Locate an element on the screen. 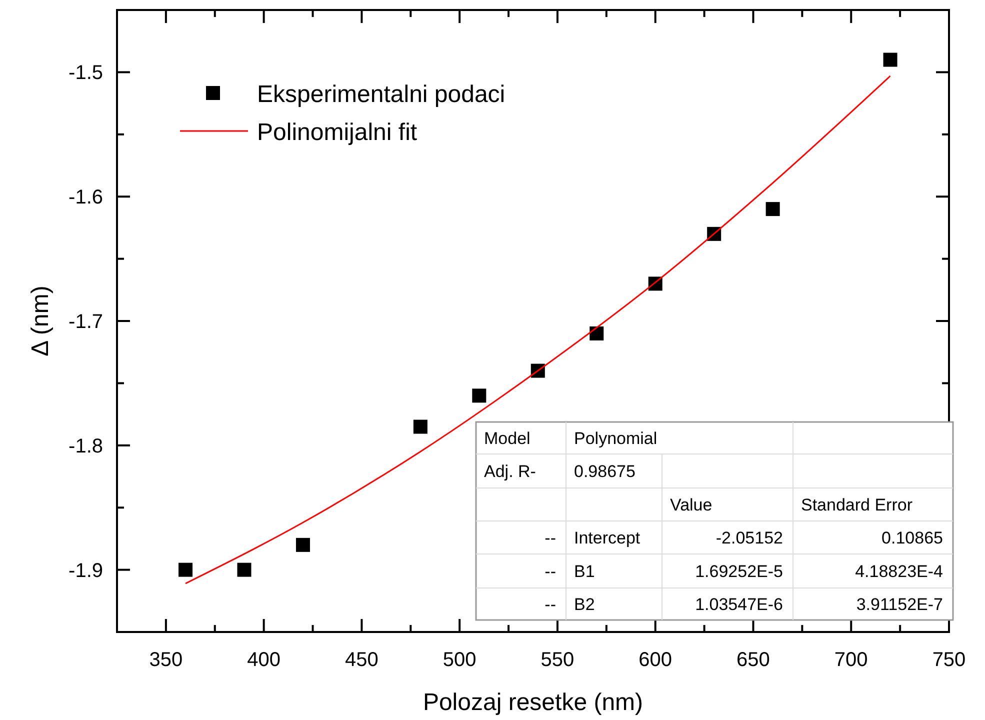  x-tick-label: 700 is located at coordinates (851, 660).